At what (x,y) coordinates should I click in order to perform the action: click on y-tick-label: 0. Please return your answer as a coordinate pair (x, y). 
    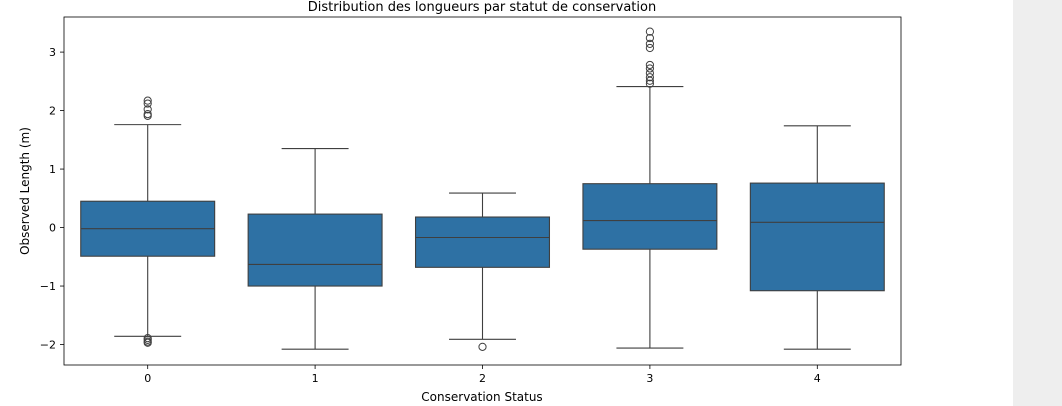
    Looking at the image, I should click on (52, 228).